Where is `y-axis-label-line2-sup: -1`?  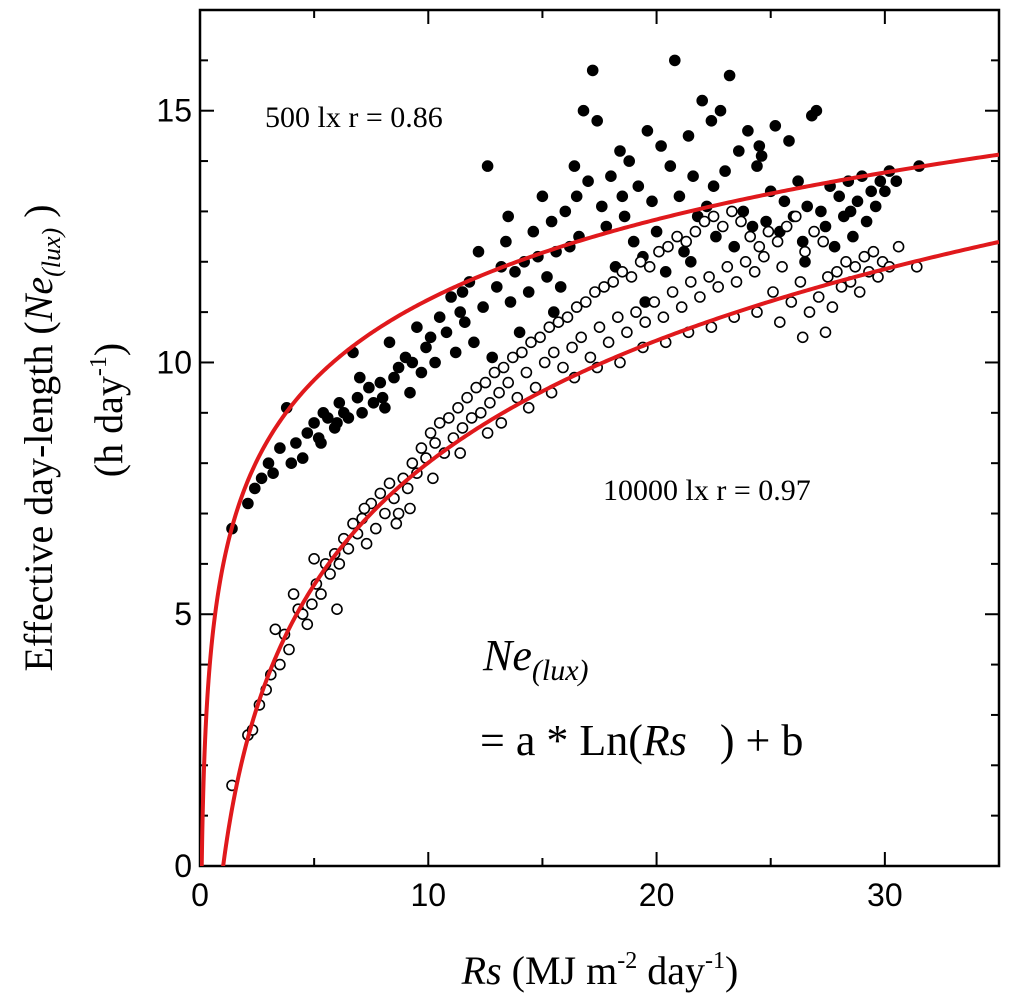 y-axis-label-line2-sup: -1 is located at coordinates (99, 366).